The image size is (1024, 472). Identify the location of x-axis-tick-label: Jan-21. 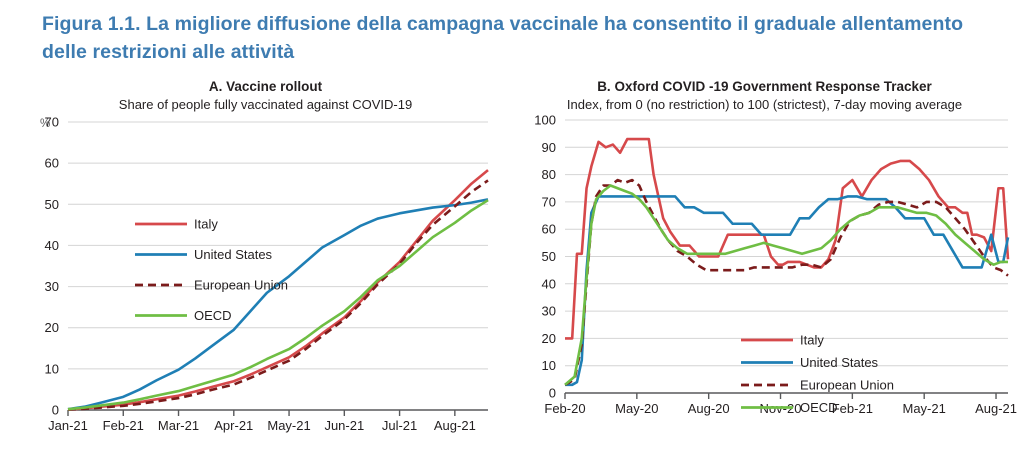
(68, 425).